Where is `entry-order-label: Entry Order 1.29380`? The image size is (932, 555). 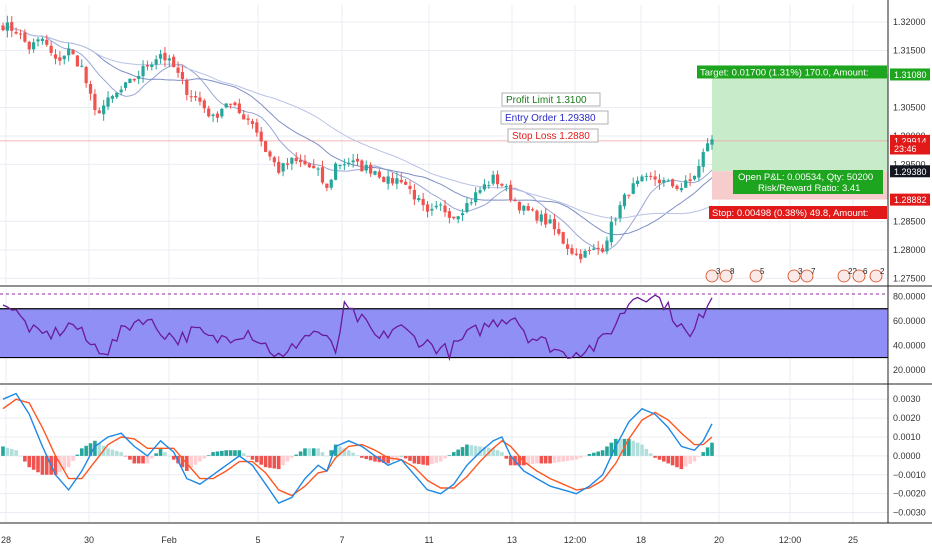 entry-order-label: Entry Order 1.29380 is located at coordinates (554, 117).